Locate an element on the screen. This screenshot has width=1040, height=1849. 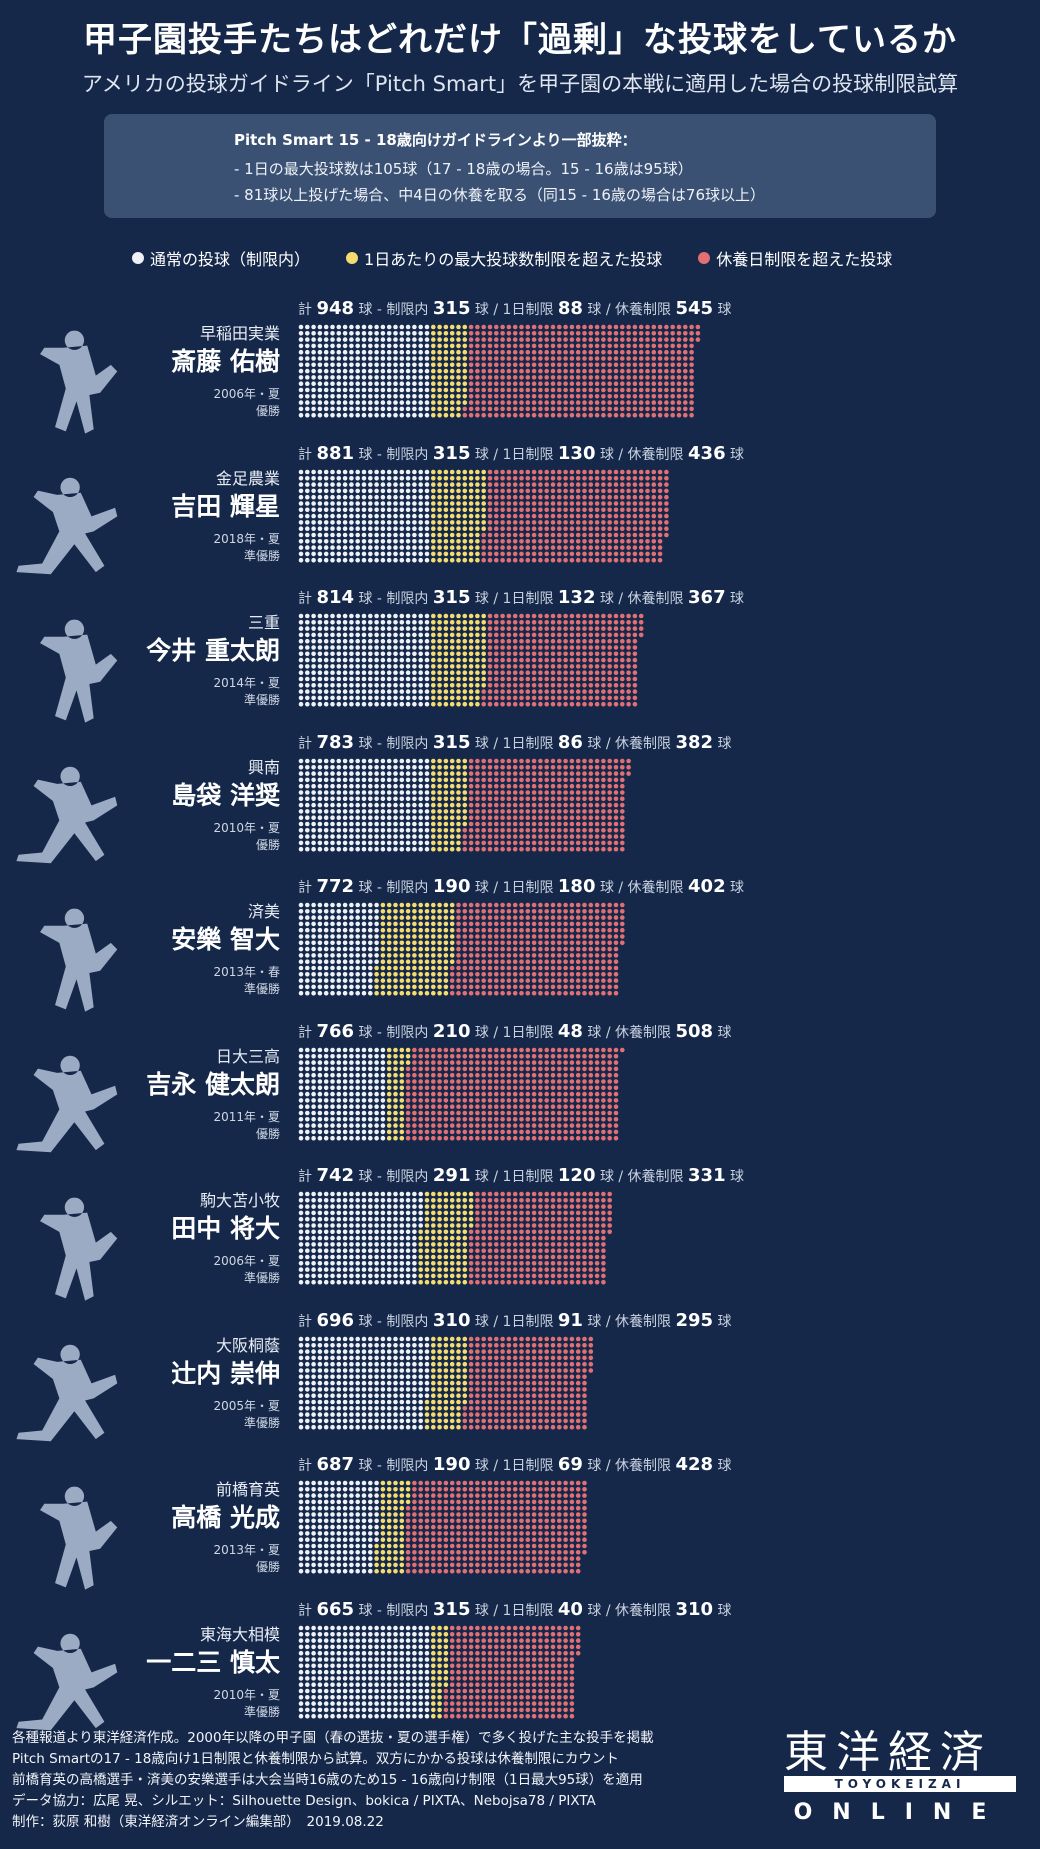
pitcher-name: 吉田 輝星 is located at coordinates (225, 506).